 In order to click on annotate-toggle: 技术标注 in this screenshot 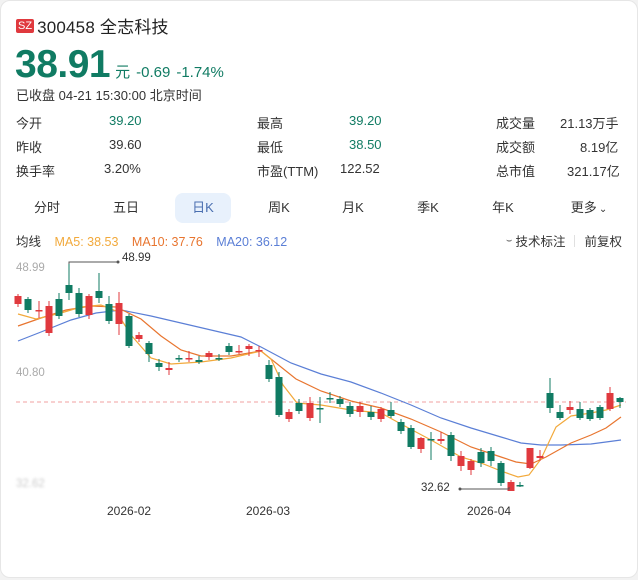, I will do `click(540, 242)`.